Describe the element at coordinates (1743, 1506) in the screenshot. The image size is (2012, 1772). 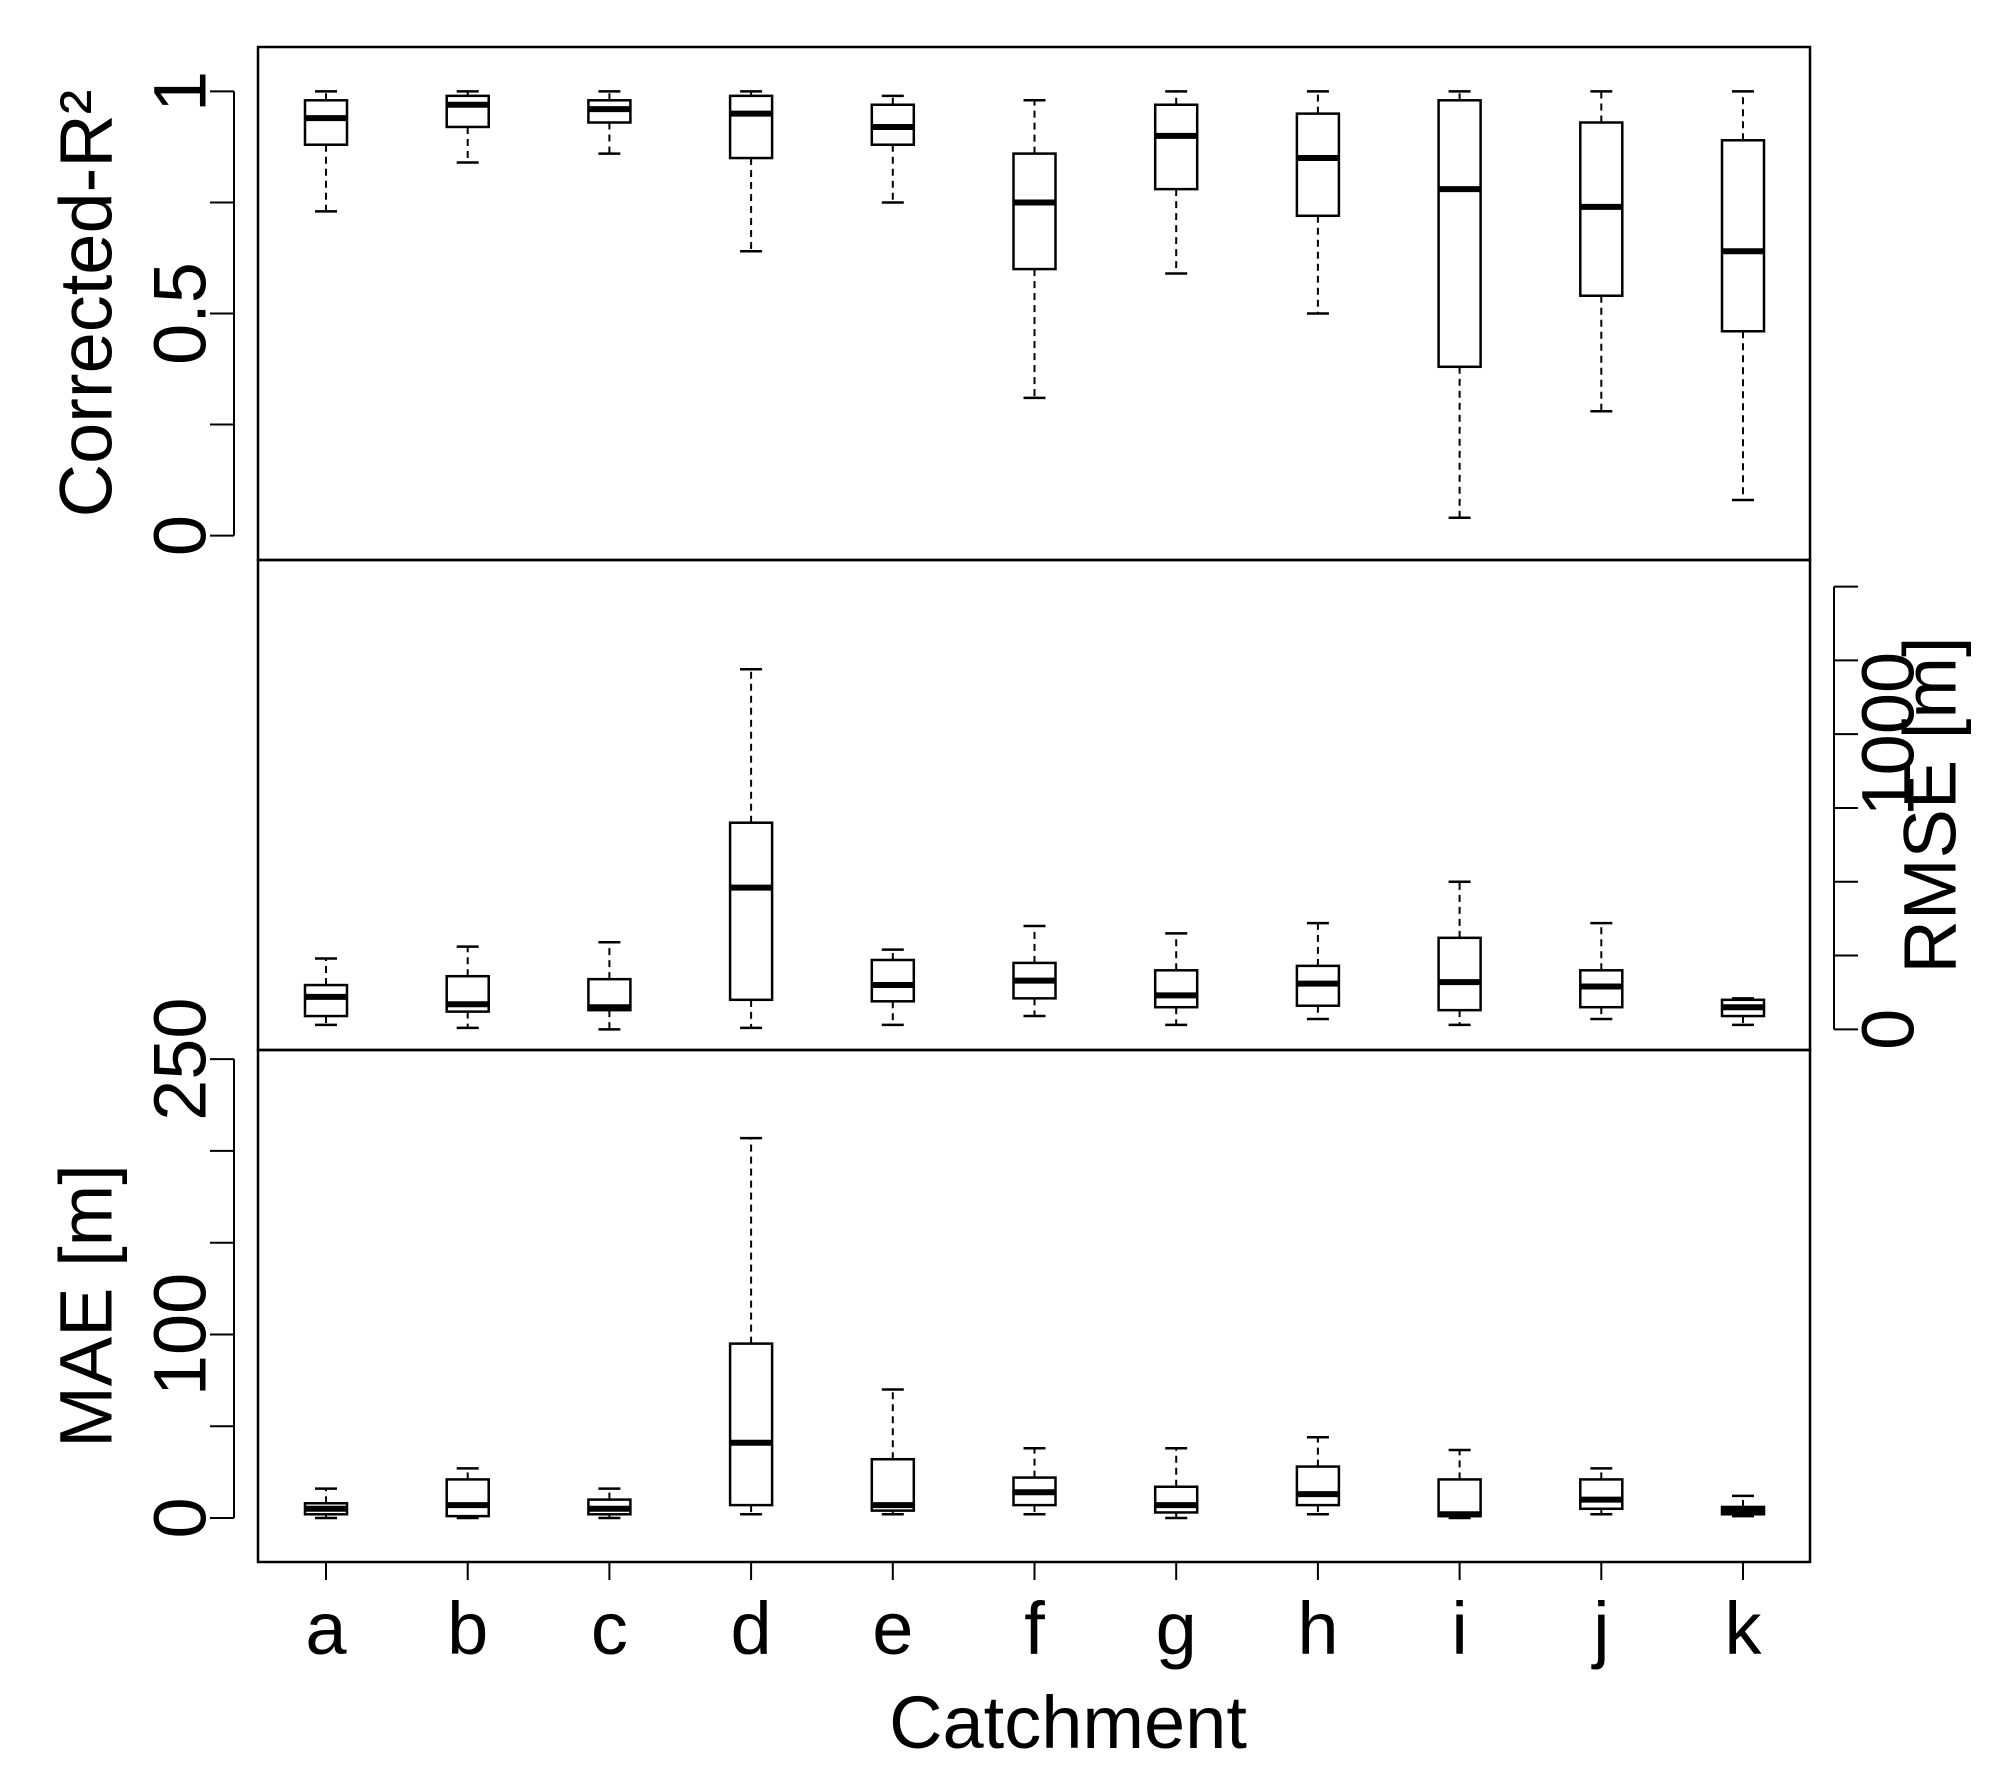
I see `box-mae-k` at that location.